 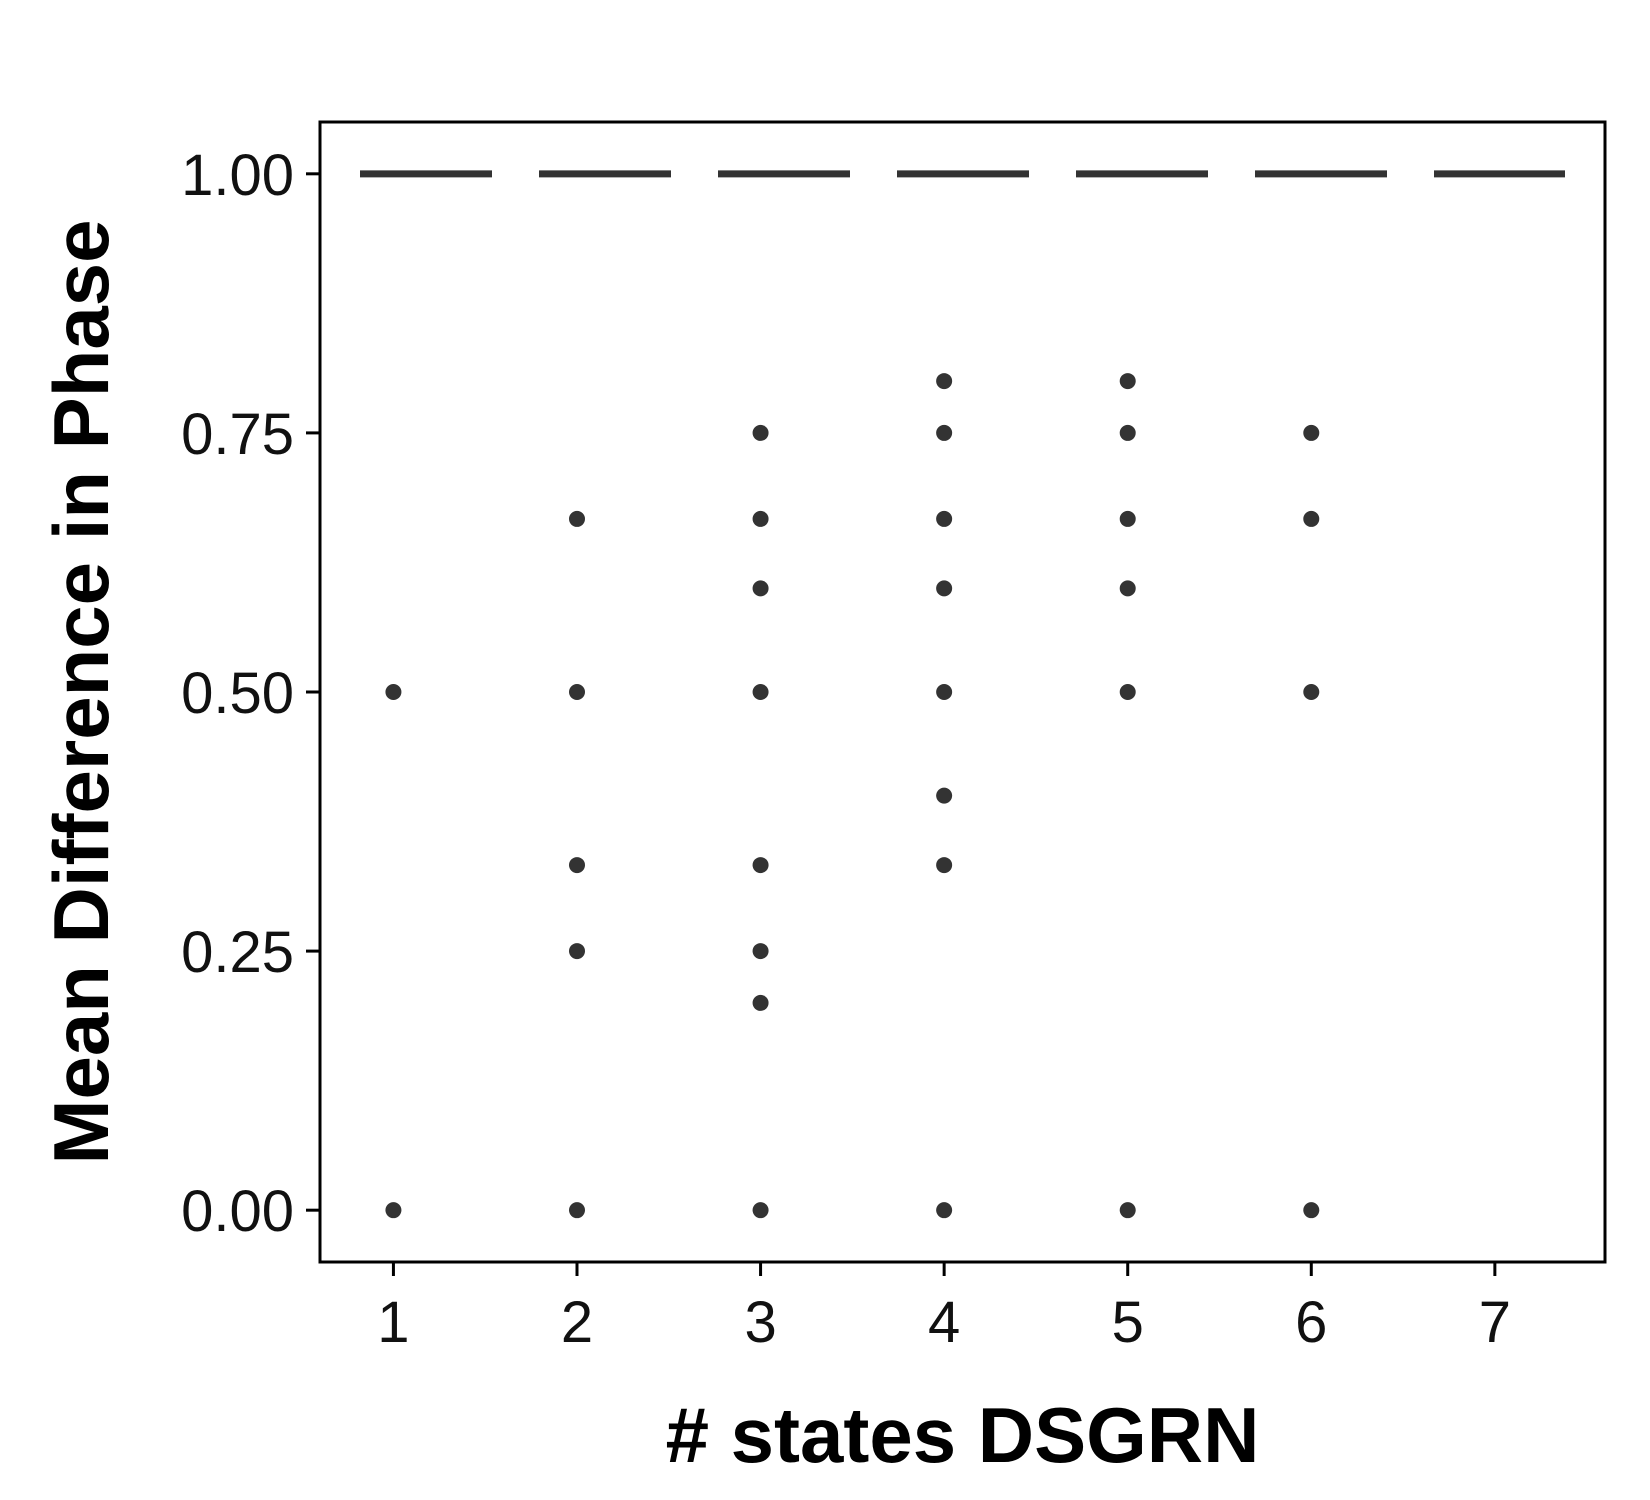 I want to click on y-tick-label: 0.75, so click(x=237, y=434).